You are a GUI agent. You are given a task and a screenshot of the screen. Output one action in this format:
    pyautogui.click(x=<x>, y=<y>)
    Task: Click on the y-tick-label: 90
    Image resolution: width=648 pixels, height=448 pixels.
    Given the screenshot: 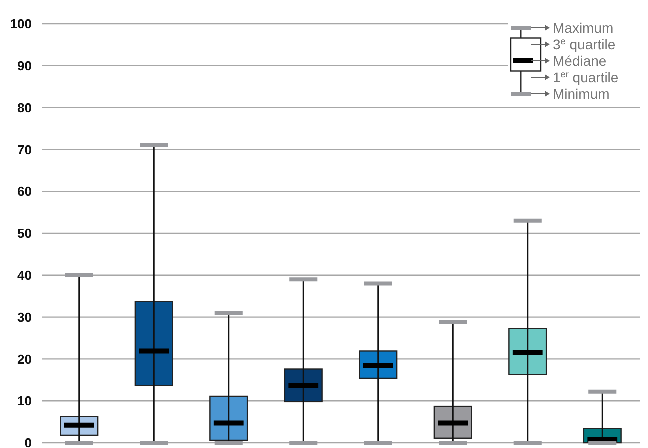 What is the action you would take?
    pyautogui.click(x=25, y=66)
    